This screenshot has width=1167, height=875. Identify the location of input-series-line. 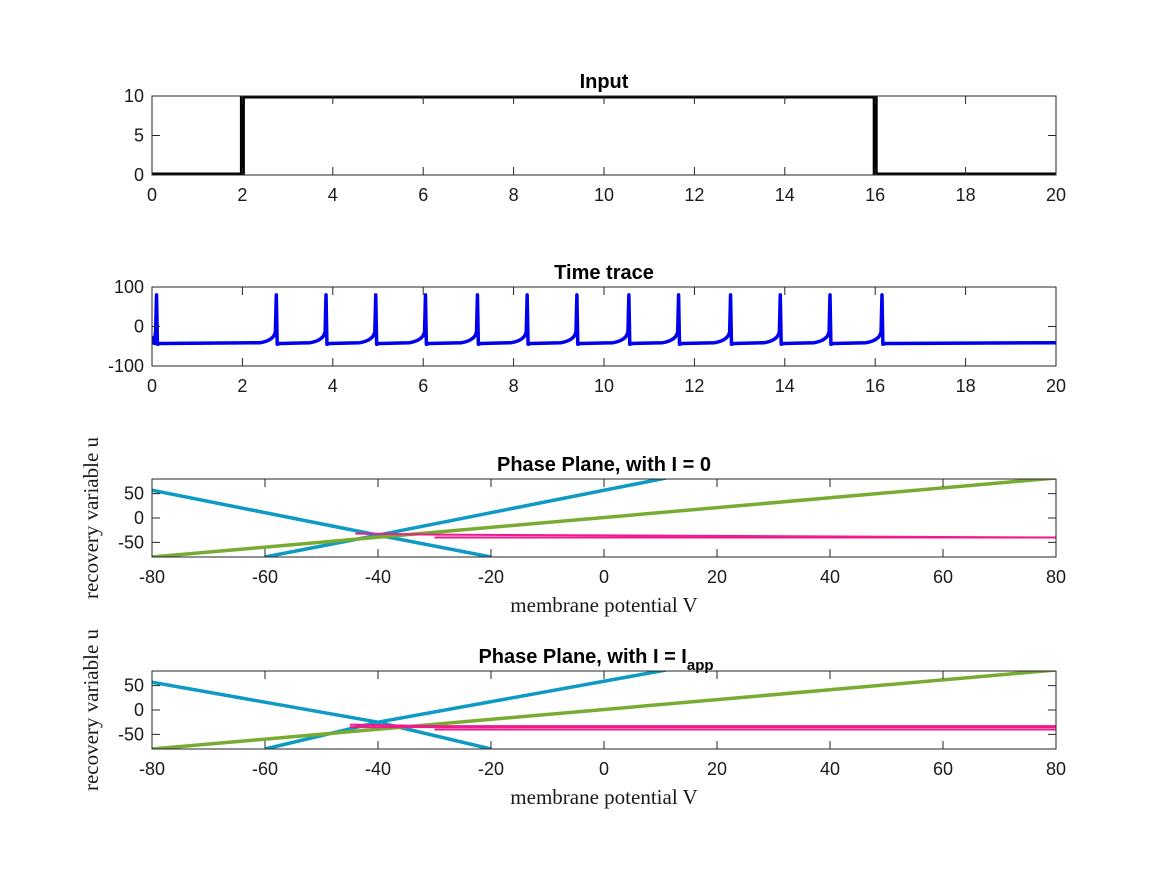
(604, 135).